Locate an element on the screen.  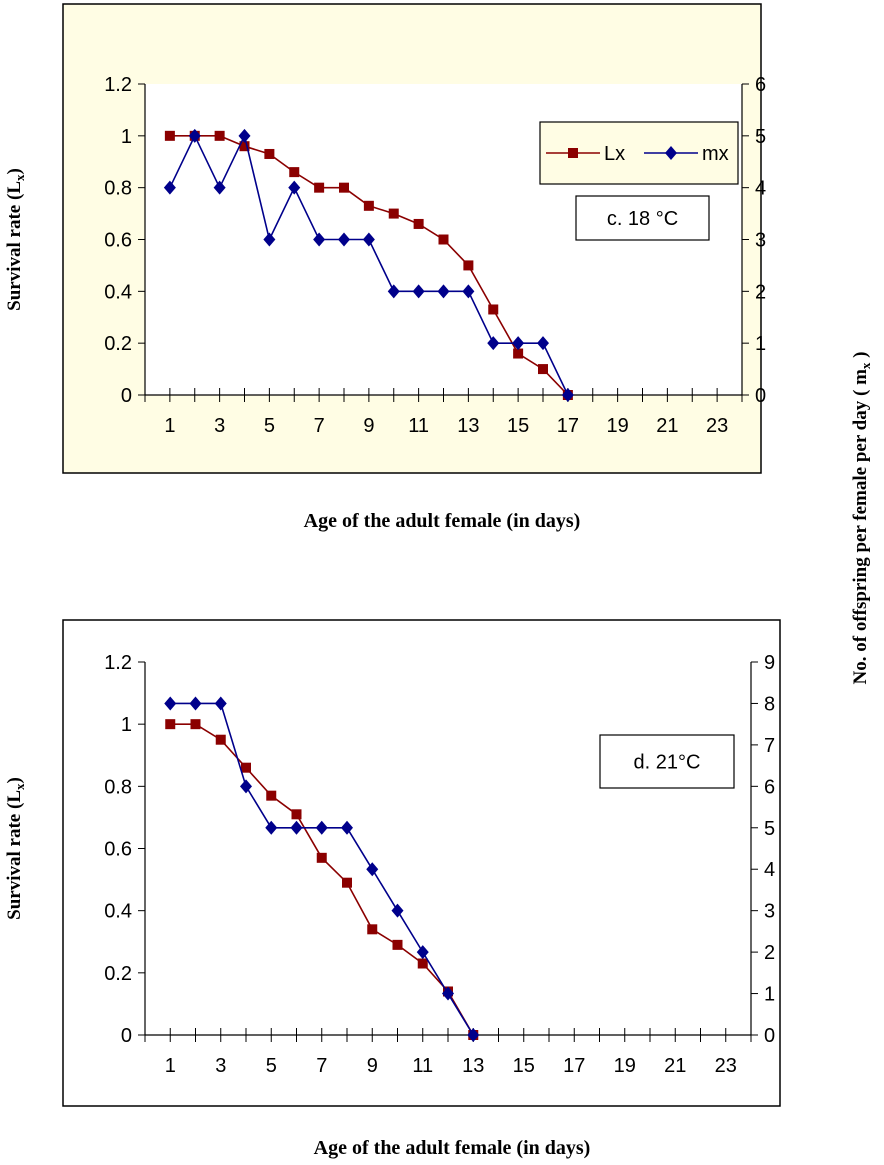
x-tick-label: 23 is located at coordinates (717, 426).